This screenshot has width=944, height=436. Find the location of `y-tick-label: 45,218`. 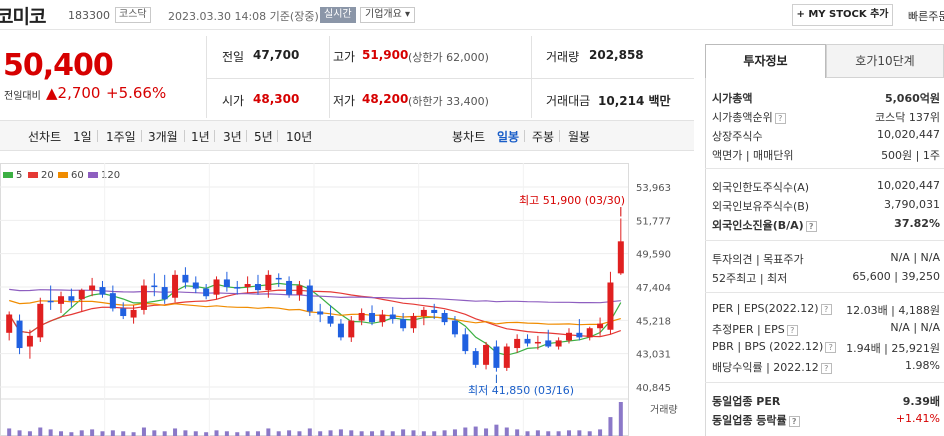

y-tick-label: 45,218 is located at coordinates (653, 321).